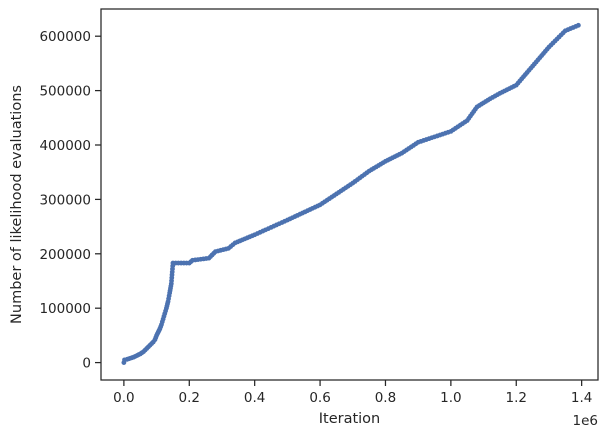 This screenshot has width=608, height=438. I want to click on x-axis-label: Iteration, so click(350, 419).